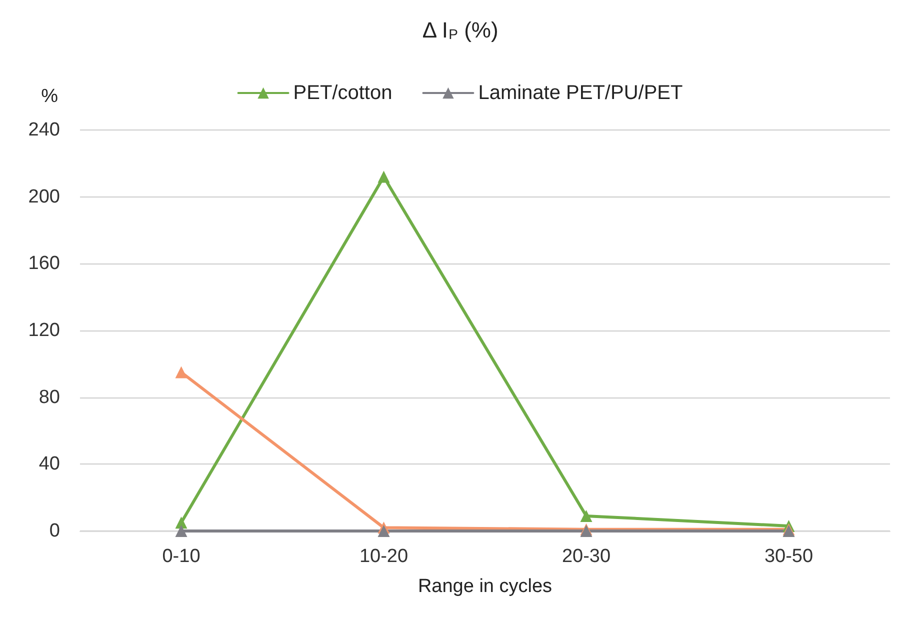 The width and height of the screenshot is (920, 619). What do you see at coordinates (54, 531) in the screenshot?
I see `y-tick-label: 0` at bounding box center [54, 531].